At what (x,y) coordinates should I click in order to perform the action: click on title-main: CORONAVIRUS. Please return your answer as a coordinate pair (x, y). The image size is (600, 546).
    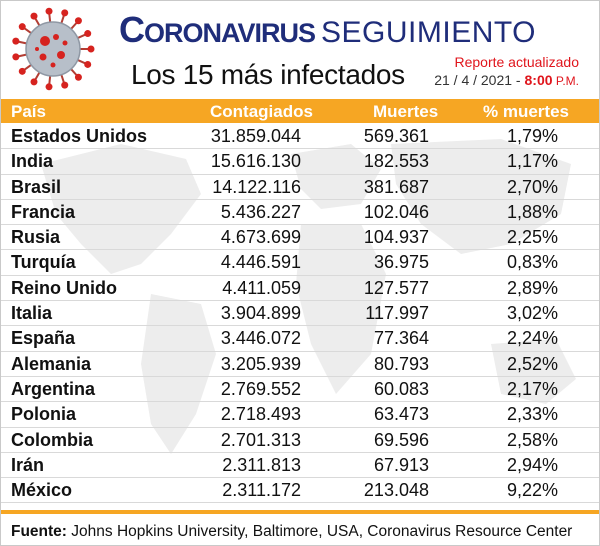
    Looking at the image, I should click on (217, 29).